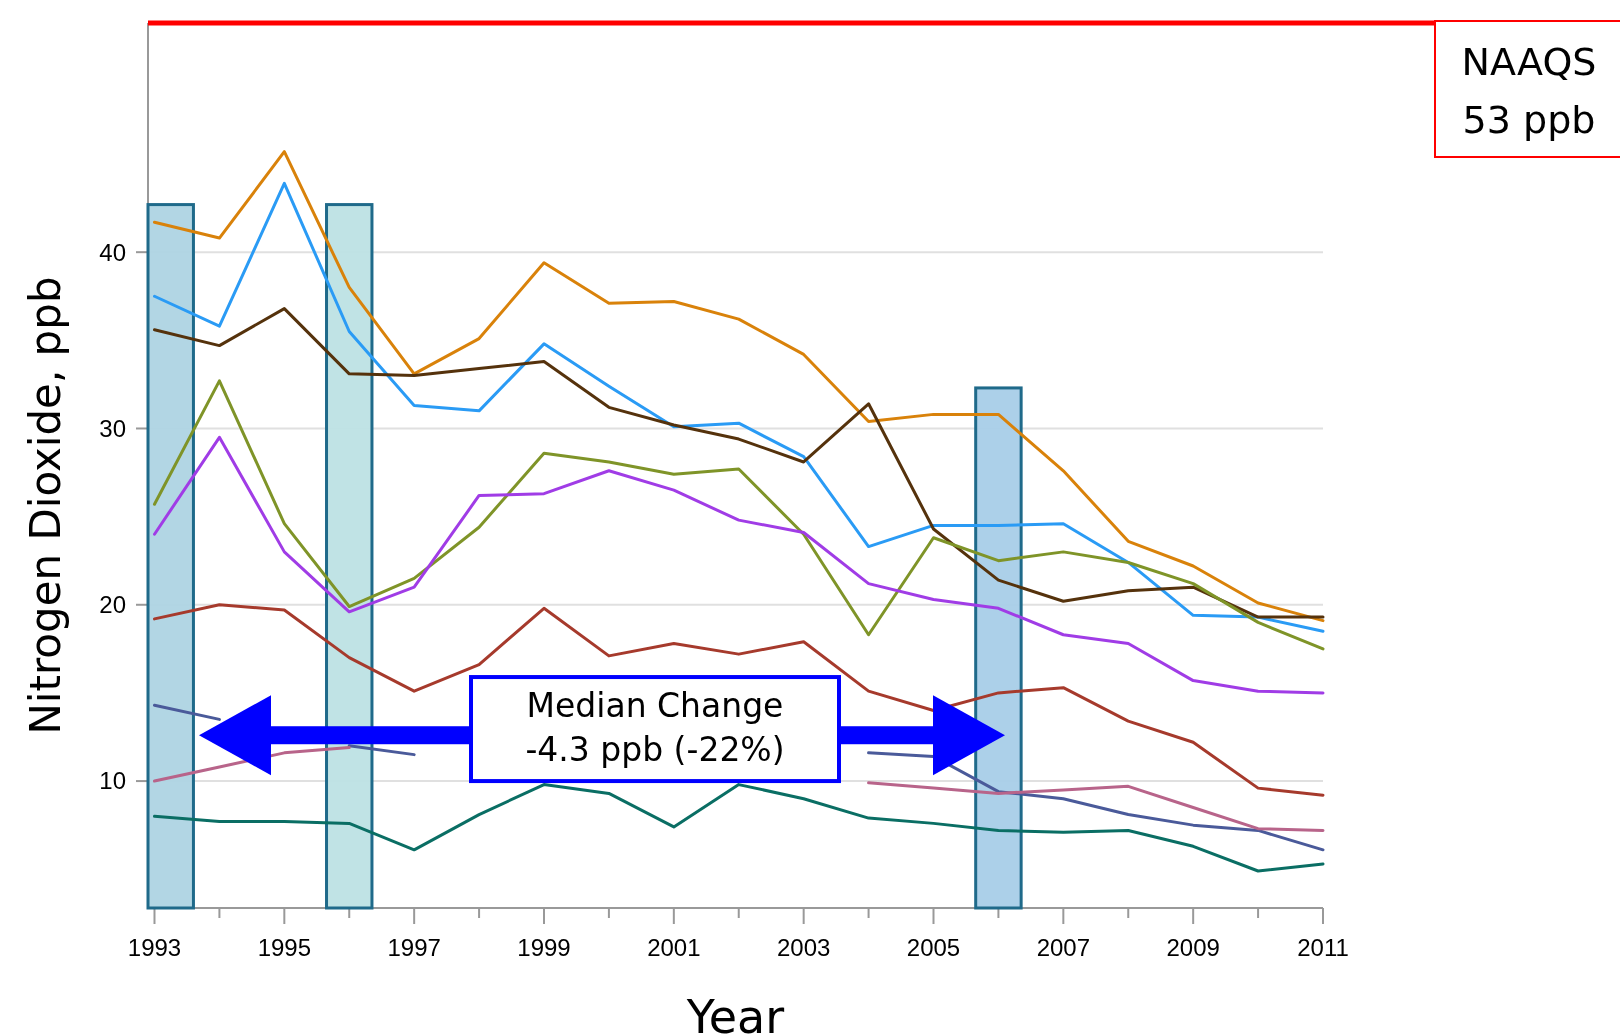 This screenshot has width=1620, height=1035. I want to click on y-tick-label: 40, so click(112, 252).